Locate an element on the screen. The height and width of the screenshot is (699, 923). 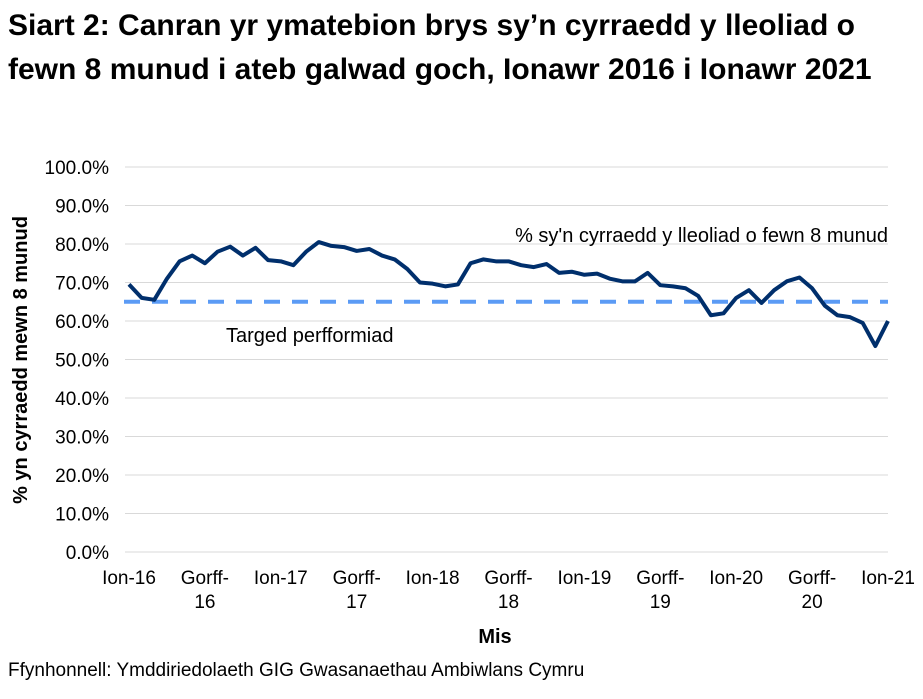
x-axis-title: Mis is located at coordinates (494, 637).